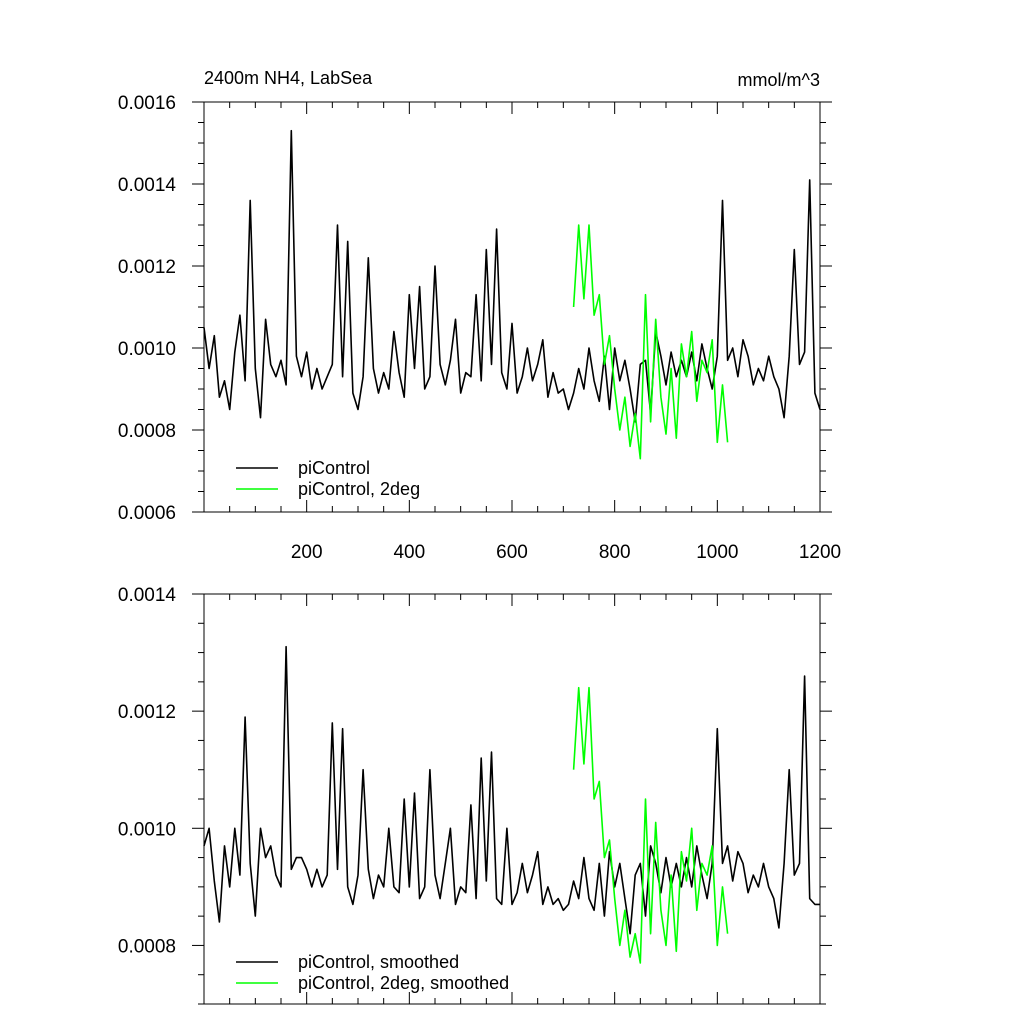 This screenshot has height=1024, width=1024. What do you see at coordinates (403, 983) in the screenshot?
I see `bottom-legend-label-1: piControl, 2deg, smoothed` at bounding box center [403, 983].